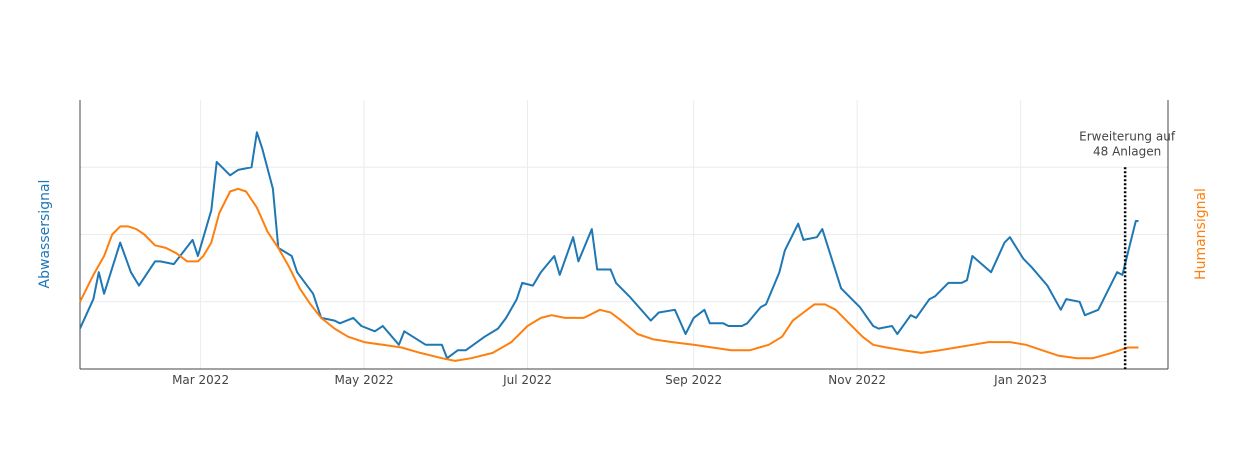  Describe the element at coordinates (527, 380) in the screenshot. I see `x-tick-label-2: Jul 2022` at that location.